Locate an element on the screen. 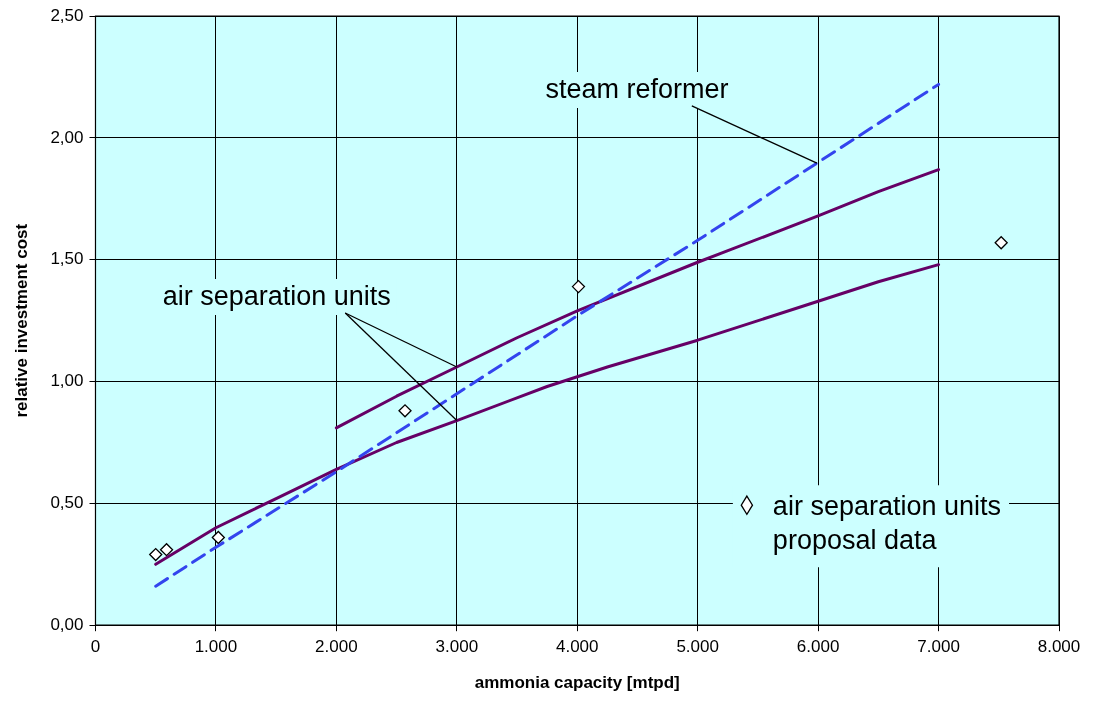 This screenshot has height=704, width=1109. x-tick-label: 4.000 is located at coordinates (577, 647).